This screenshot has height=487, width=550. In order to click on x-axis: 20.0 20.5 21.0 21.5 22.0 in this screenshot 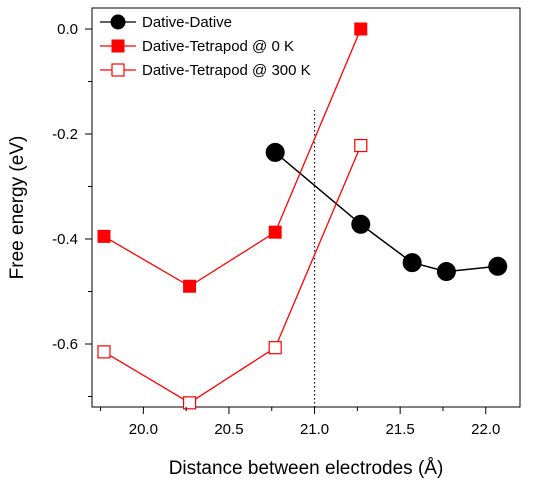, I will do `click(300, 422)`.